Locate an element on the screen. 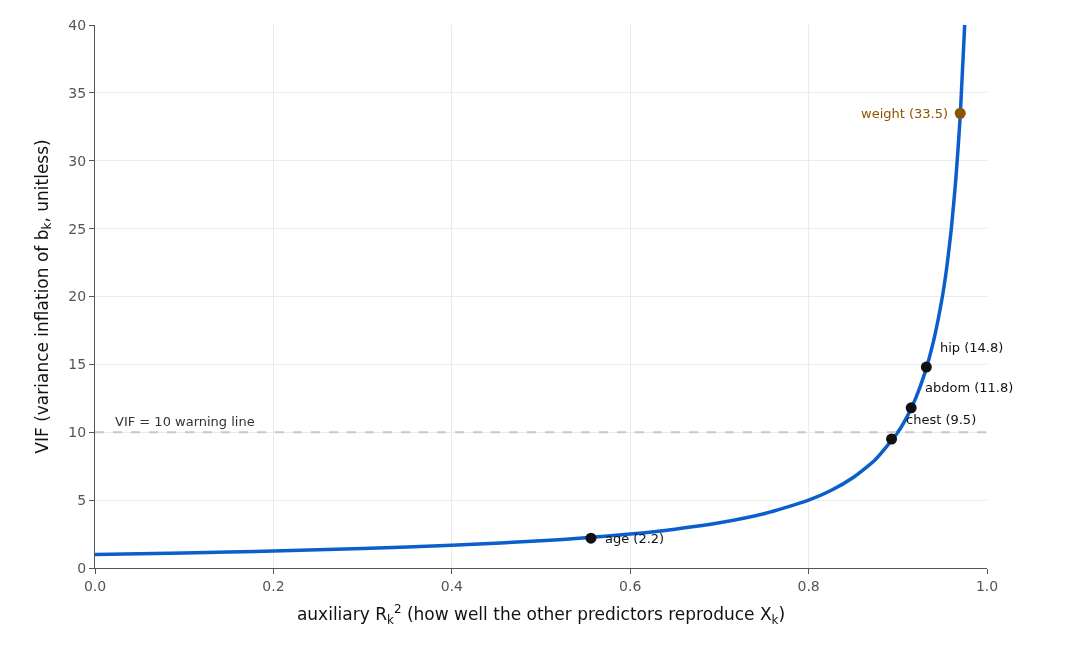 This screenshot has height=663, width=1067. annotation: abdom (11.8) is located at coordinates (969, 387).